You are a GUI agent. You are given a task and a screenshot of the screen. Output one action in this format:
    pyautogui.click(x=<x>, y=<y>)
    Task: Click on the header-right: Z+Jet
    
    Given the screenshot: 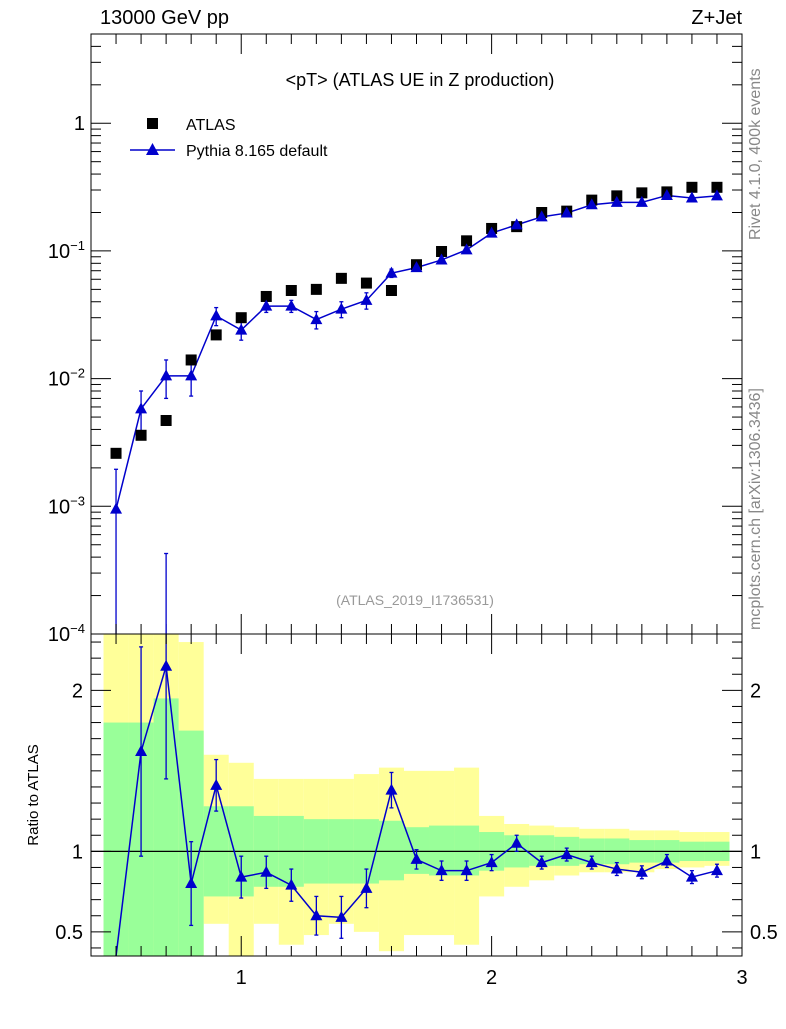 What is the action you would take?
    pyautogui.click(x=716, y=18)
    